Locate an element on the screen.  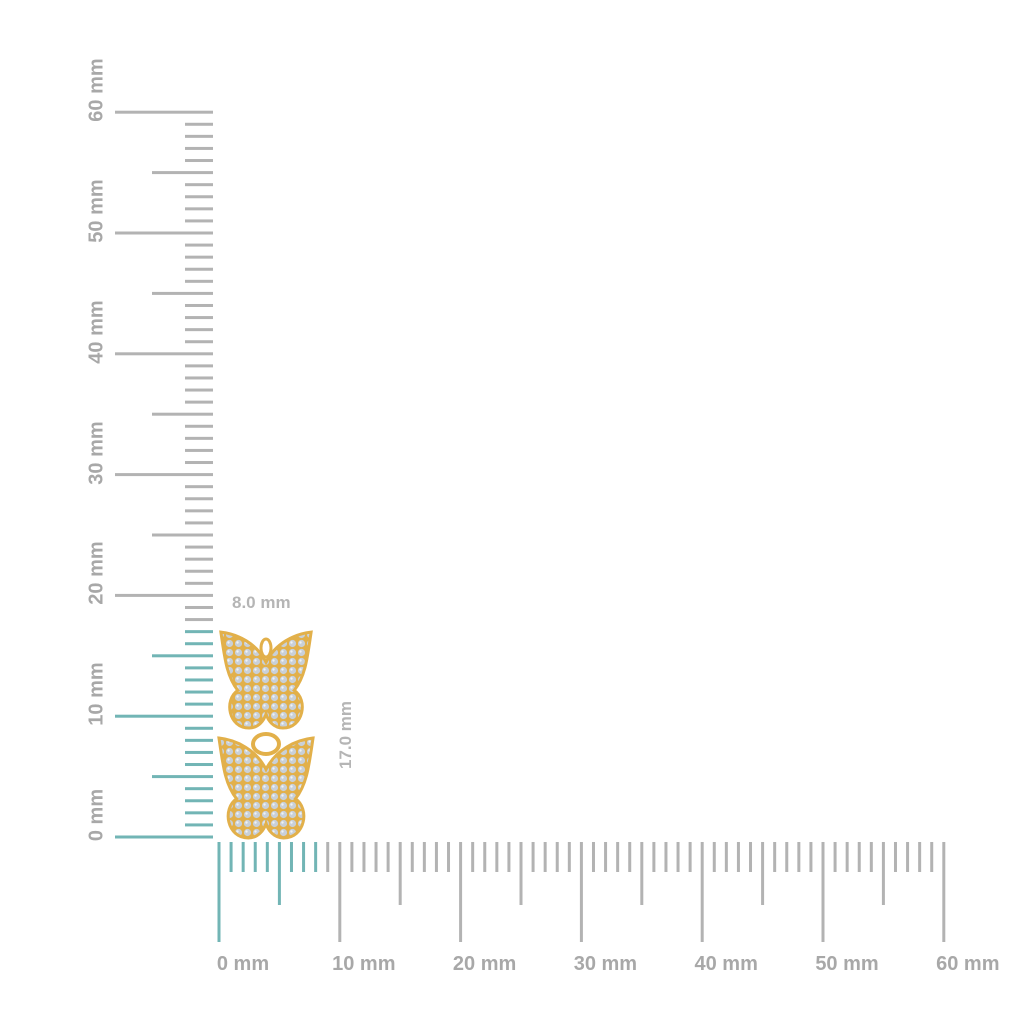
vertical-ruler-label: 20 mm is located at coordinates (96, 573).